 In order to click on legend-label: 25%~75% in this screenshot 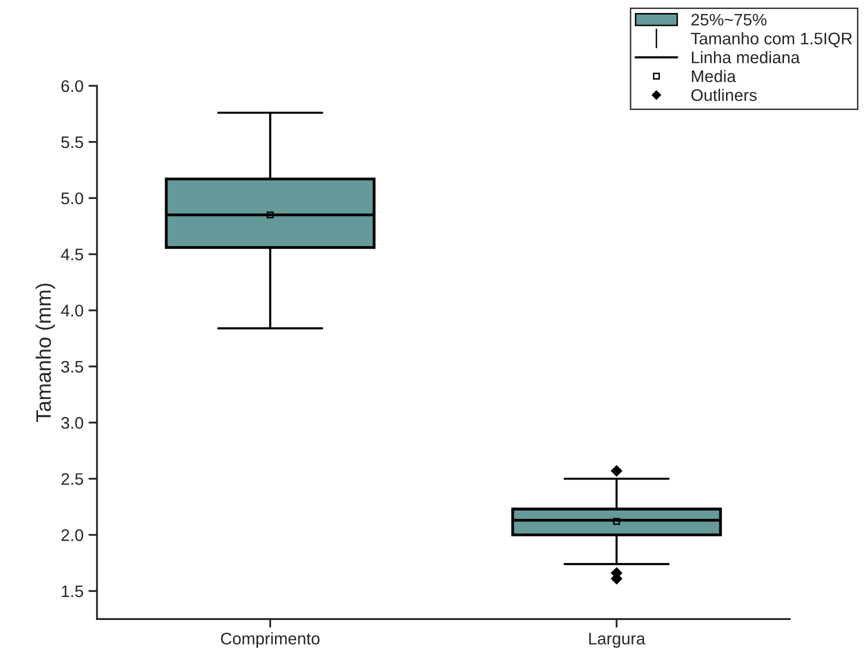, I will do `click(728, 20)`.